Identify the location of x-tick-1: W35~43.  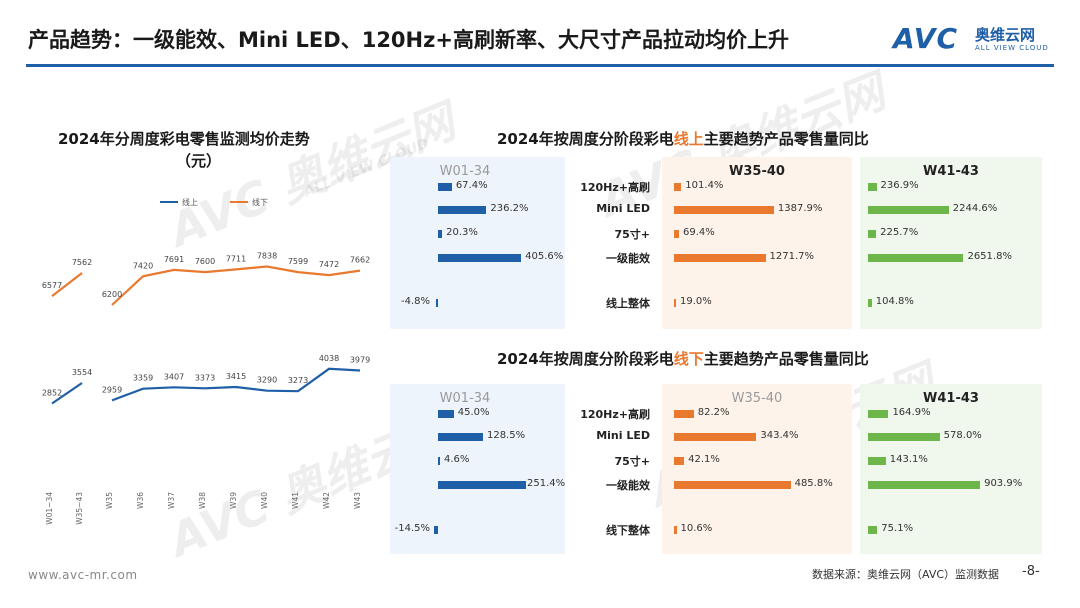
(79, 508).